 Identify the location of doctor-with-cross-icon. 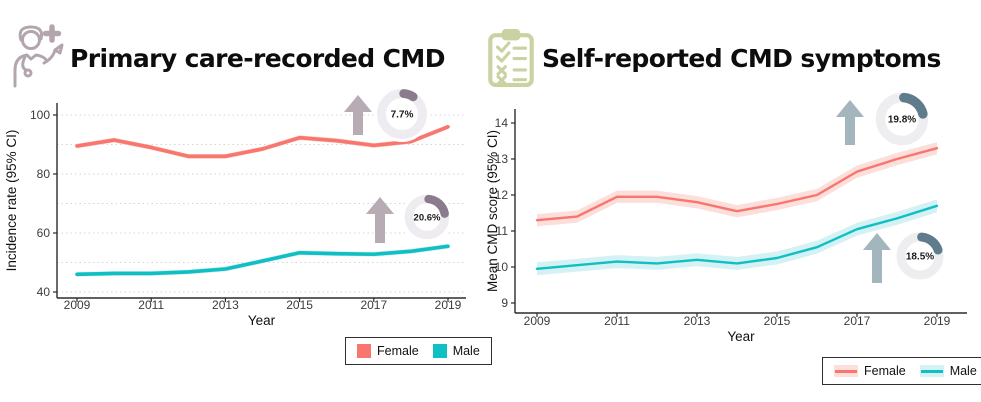
(38, 56).